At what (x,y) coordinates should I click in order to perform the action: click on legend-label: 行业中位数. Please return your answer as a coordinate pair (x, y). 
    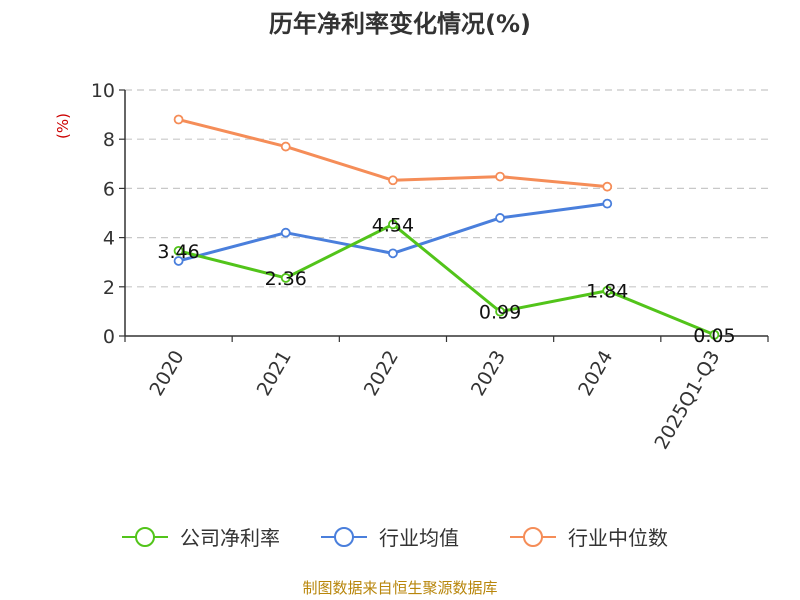
    Looking at the image, I should click on (618, 538).